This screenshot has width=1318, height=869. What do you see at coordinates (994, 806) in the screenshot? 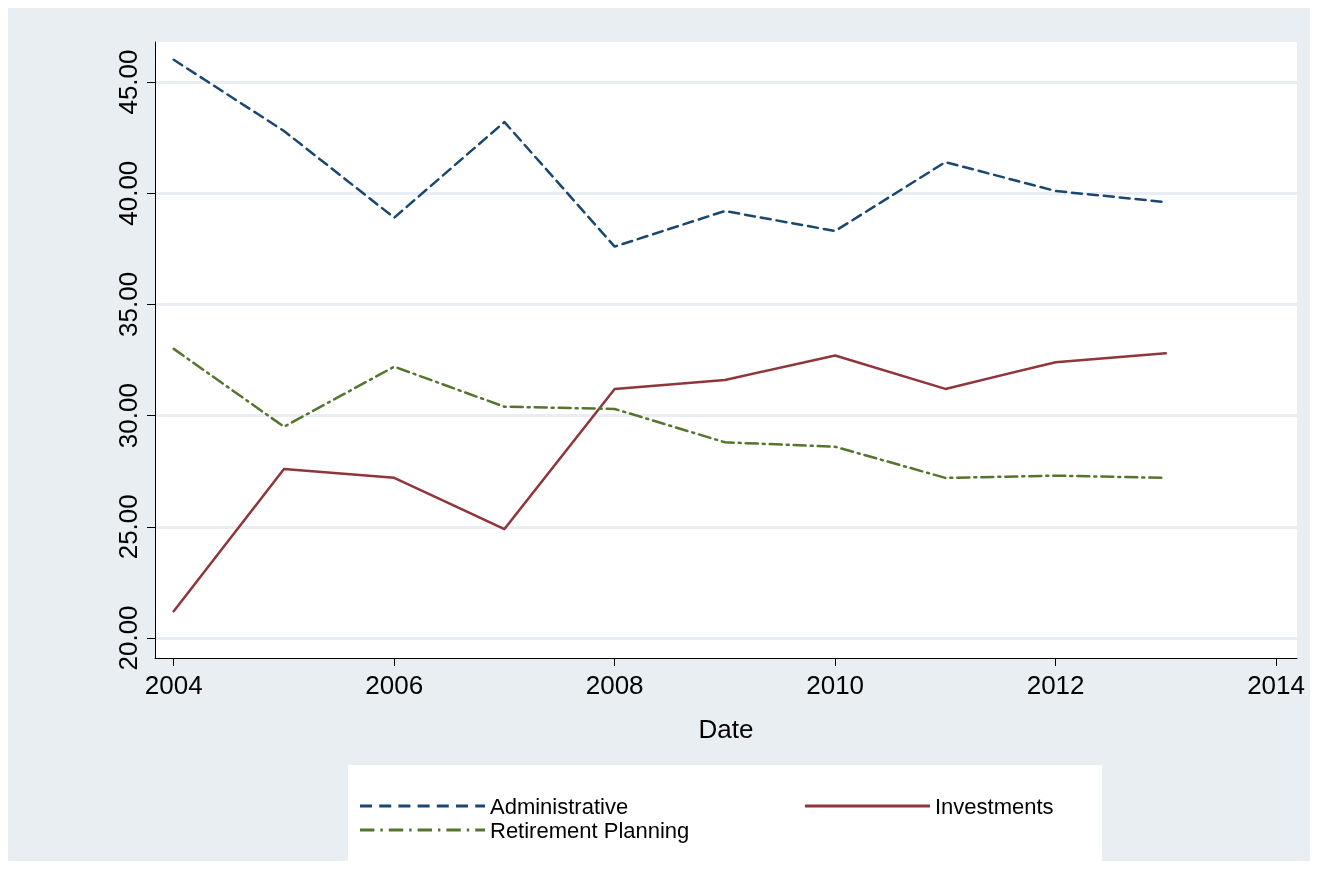
I see `legend-label: Investments` at bounding box center [994, 806].